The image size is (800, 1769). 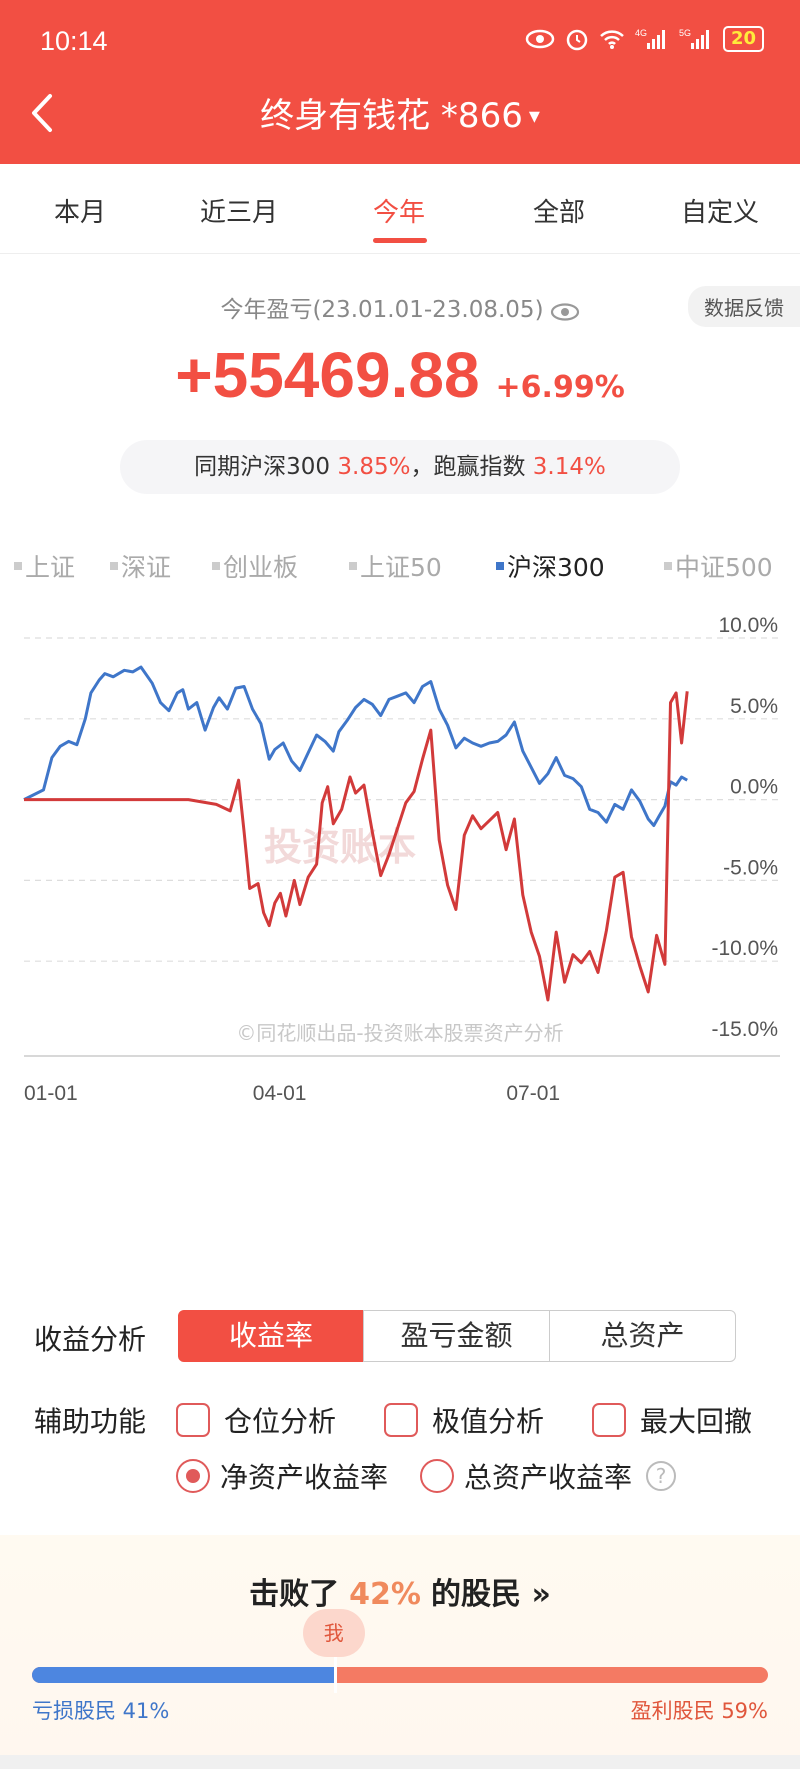 I want to click on profit-amount: +55469.88, so click(x=327, y=375).